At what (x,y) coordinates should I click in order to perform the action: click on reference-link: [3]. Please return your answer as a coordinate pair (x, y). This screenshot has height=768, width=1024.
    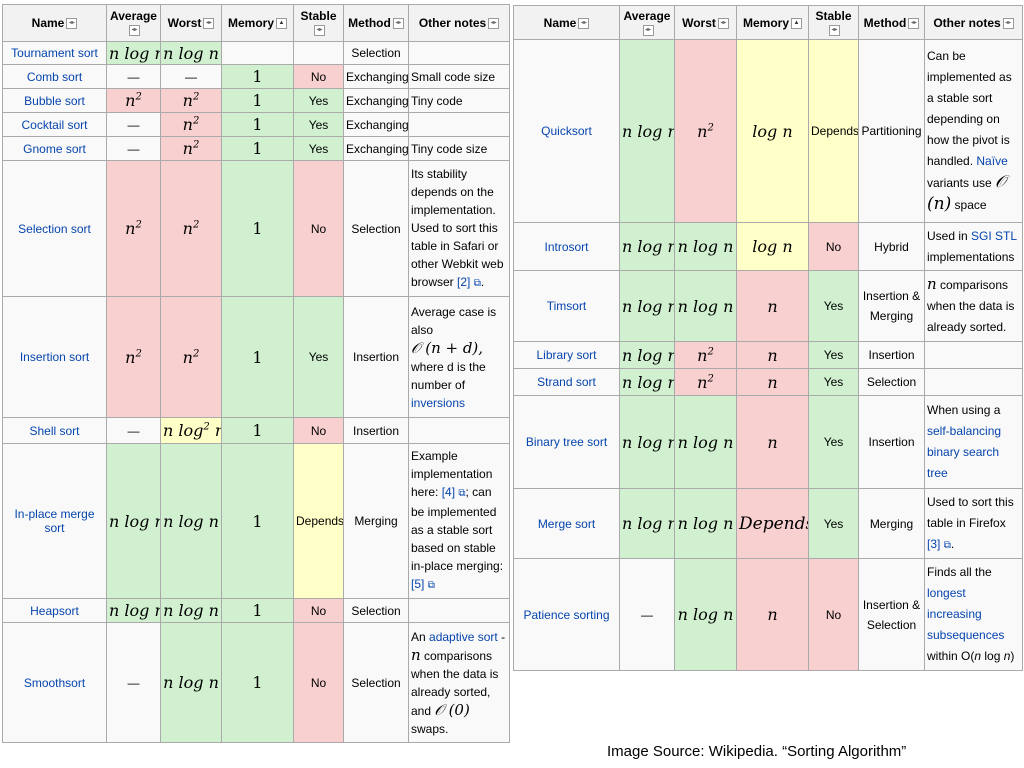
    Looking at the image, I should click on (934, 543).